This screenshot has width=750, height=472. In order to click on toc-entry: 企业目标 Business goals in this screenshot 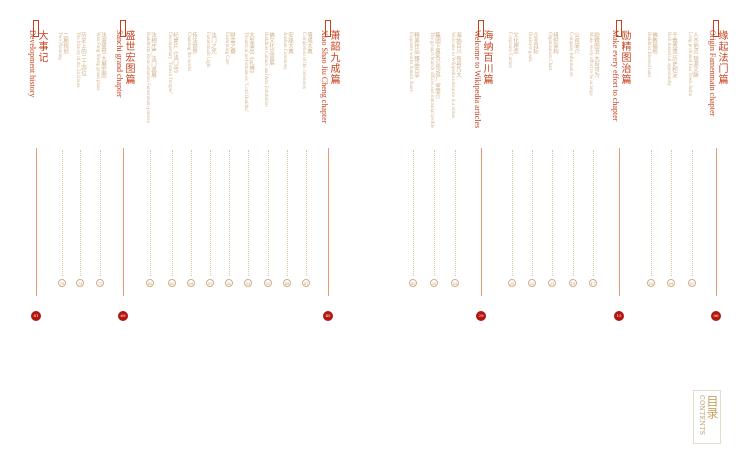, I will do `click(532, 47)`.